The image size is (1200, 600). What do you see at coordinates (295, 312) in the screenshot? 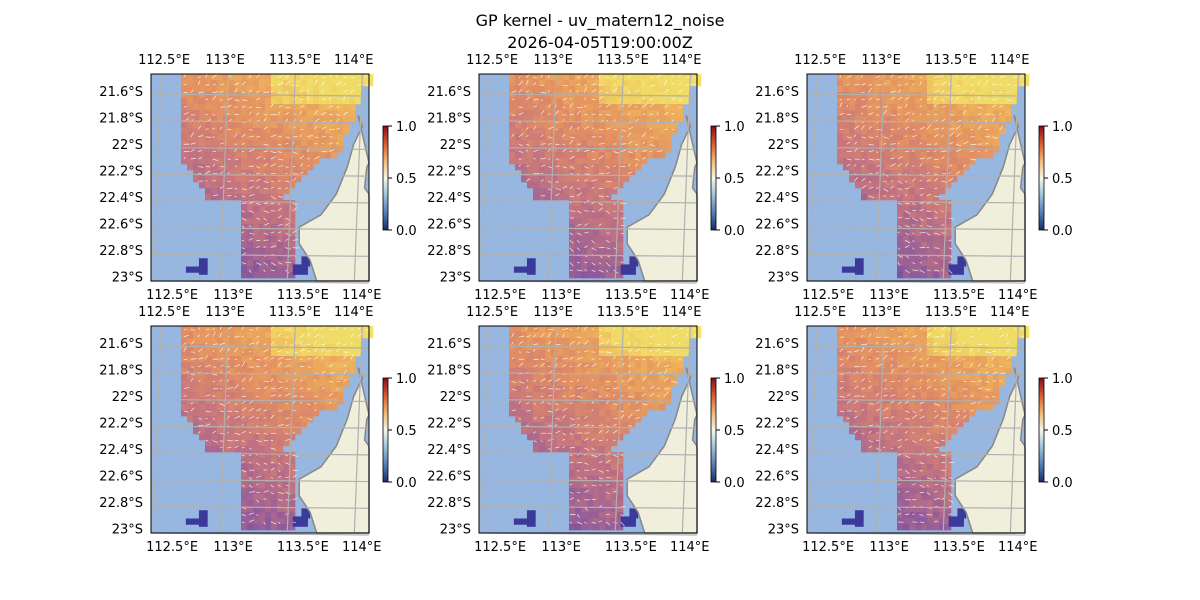
I see `x-tick-label-top: 113.5°E` at bounding box center [295, 312].